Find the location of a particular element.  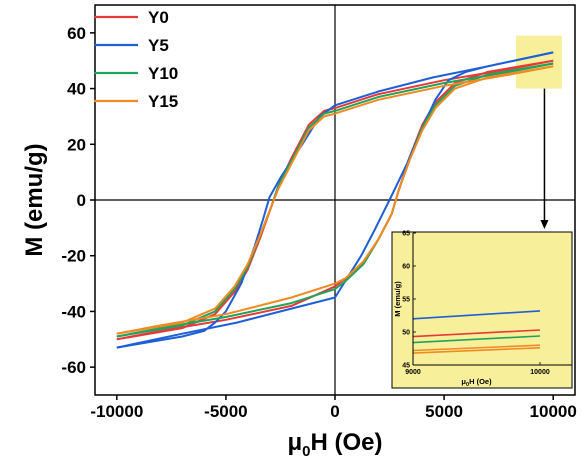

x-tick-label: 10000 is located at coordinates (553, 411).